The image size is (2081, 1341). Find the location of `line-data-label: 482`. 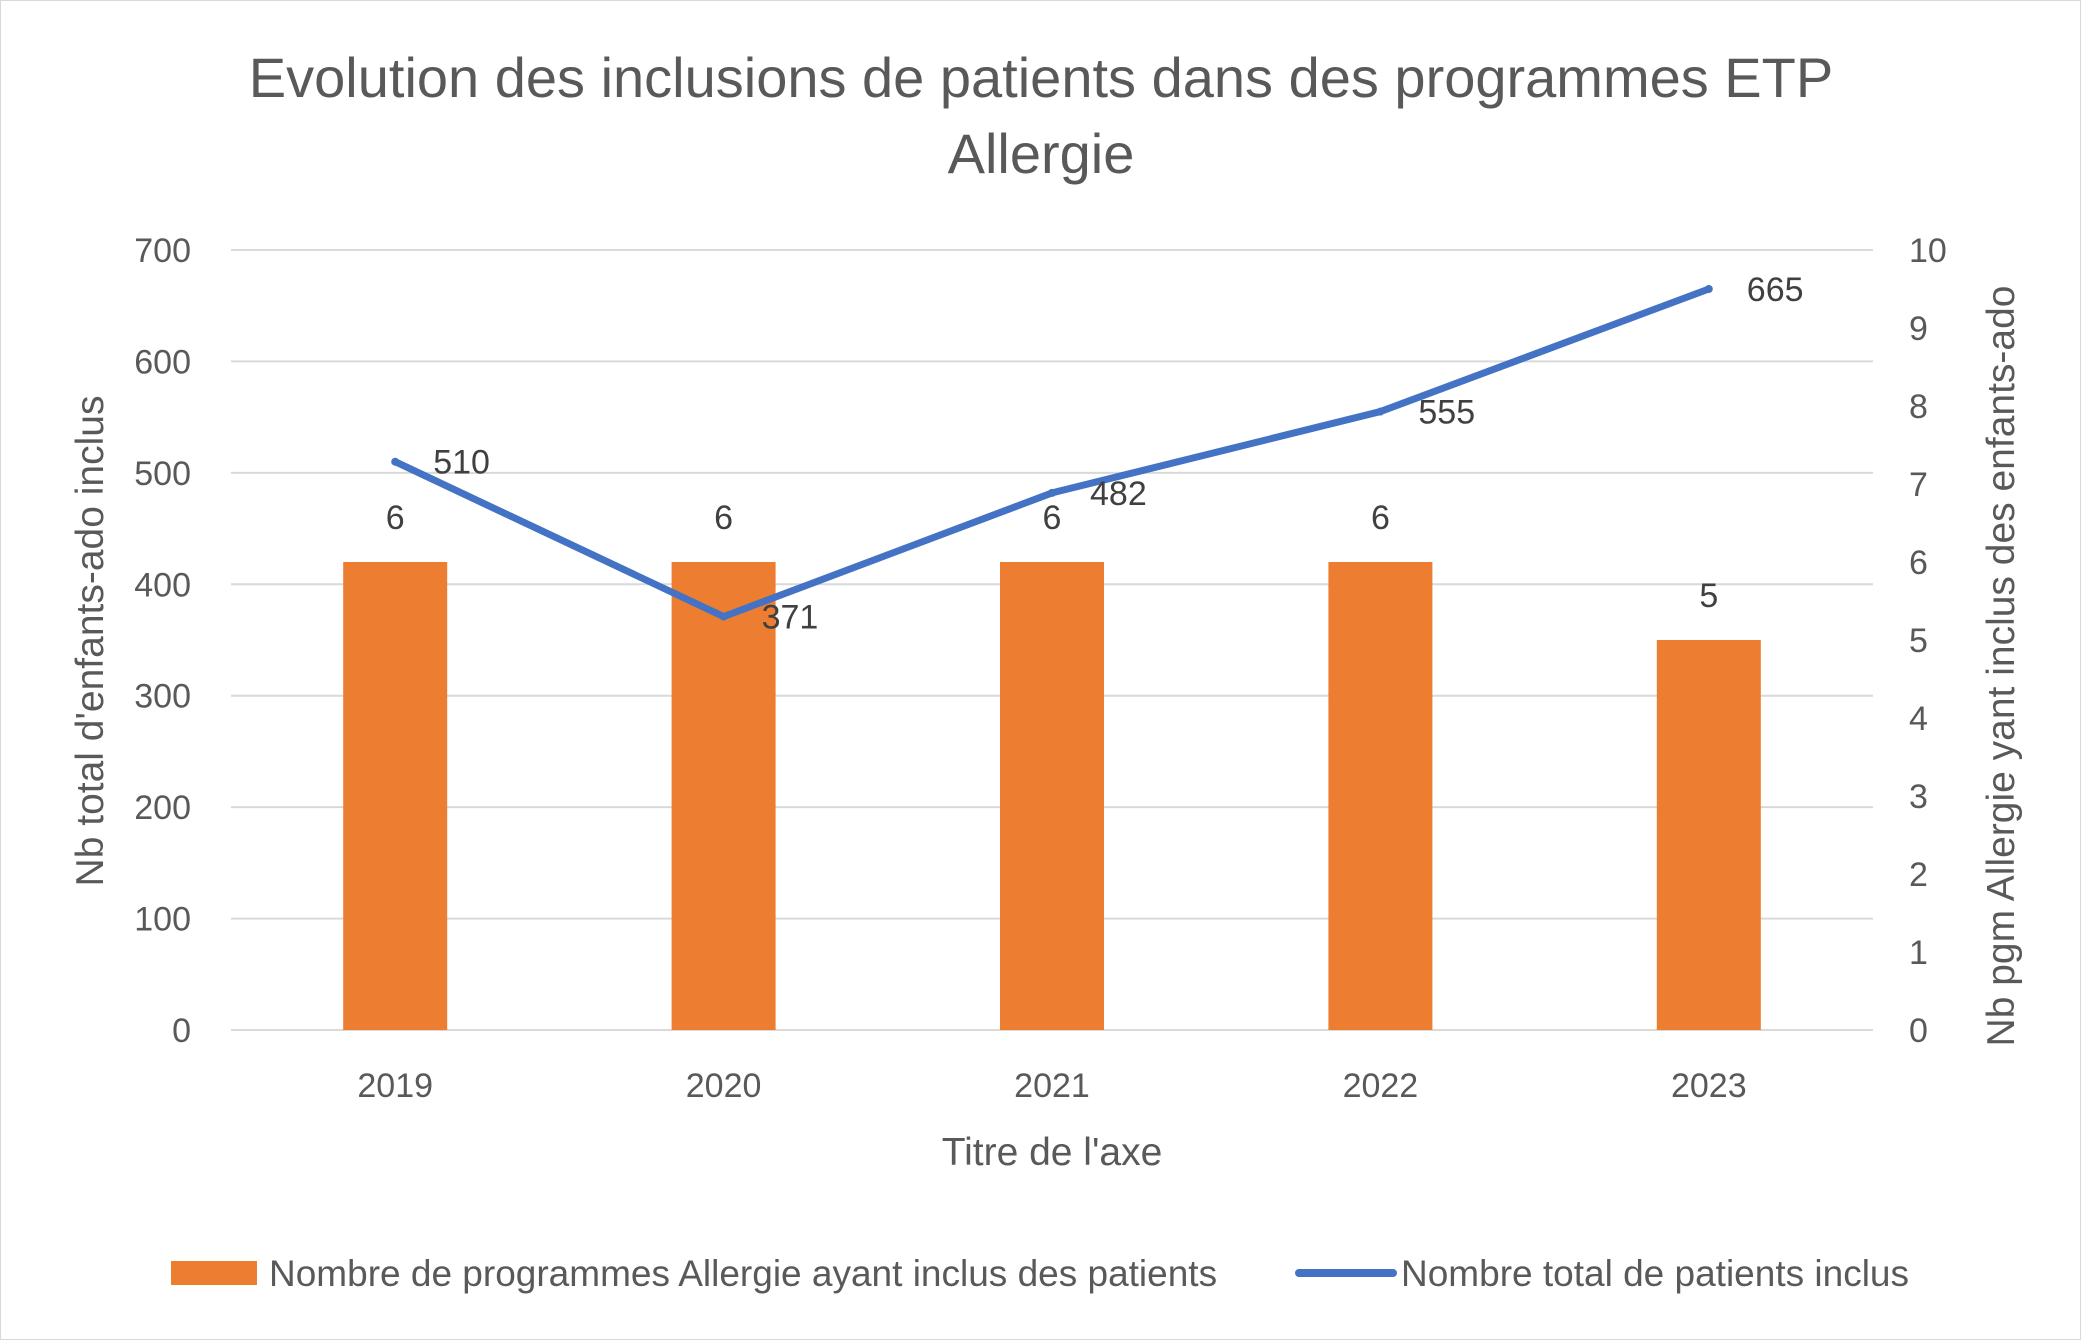

line-data-label: 482 is located at coordinates (1118, 494).